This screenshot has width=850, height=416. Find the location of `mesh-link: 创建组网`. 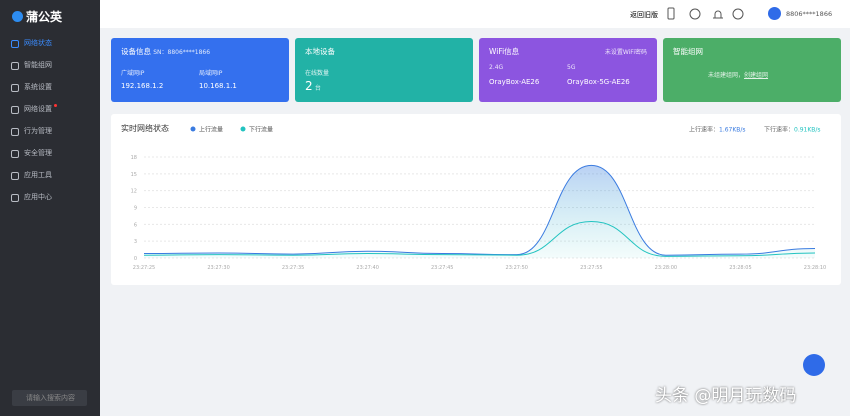

mesh-link: 创建组网 is located at coordinates (756, 75).